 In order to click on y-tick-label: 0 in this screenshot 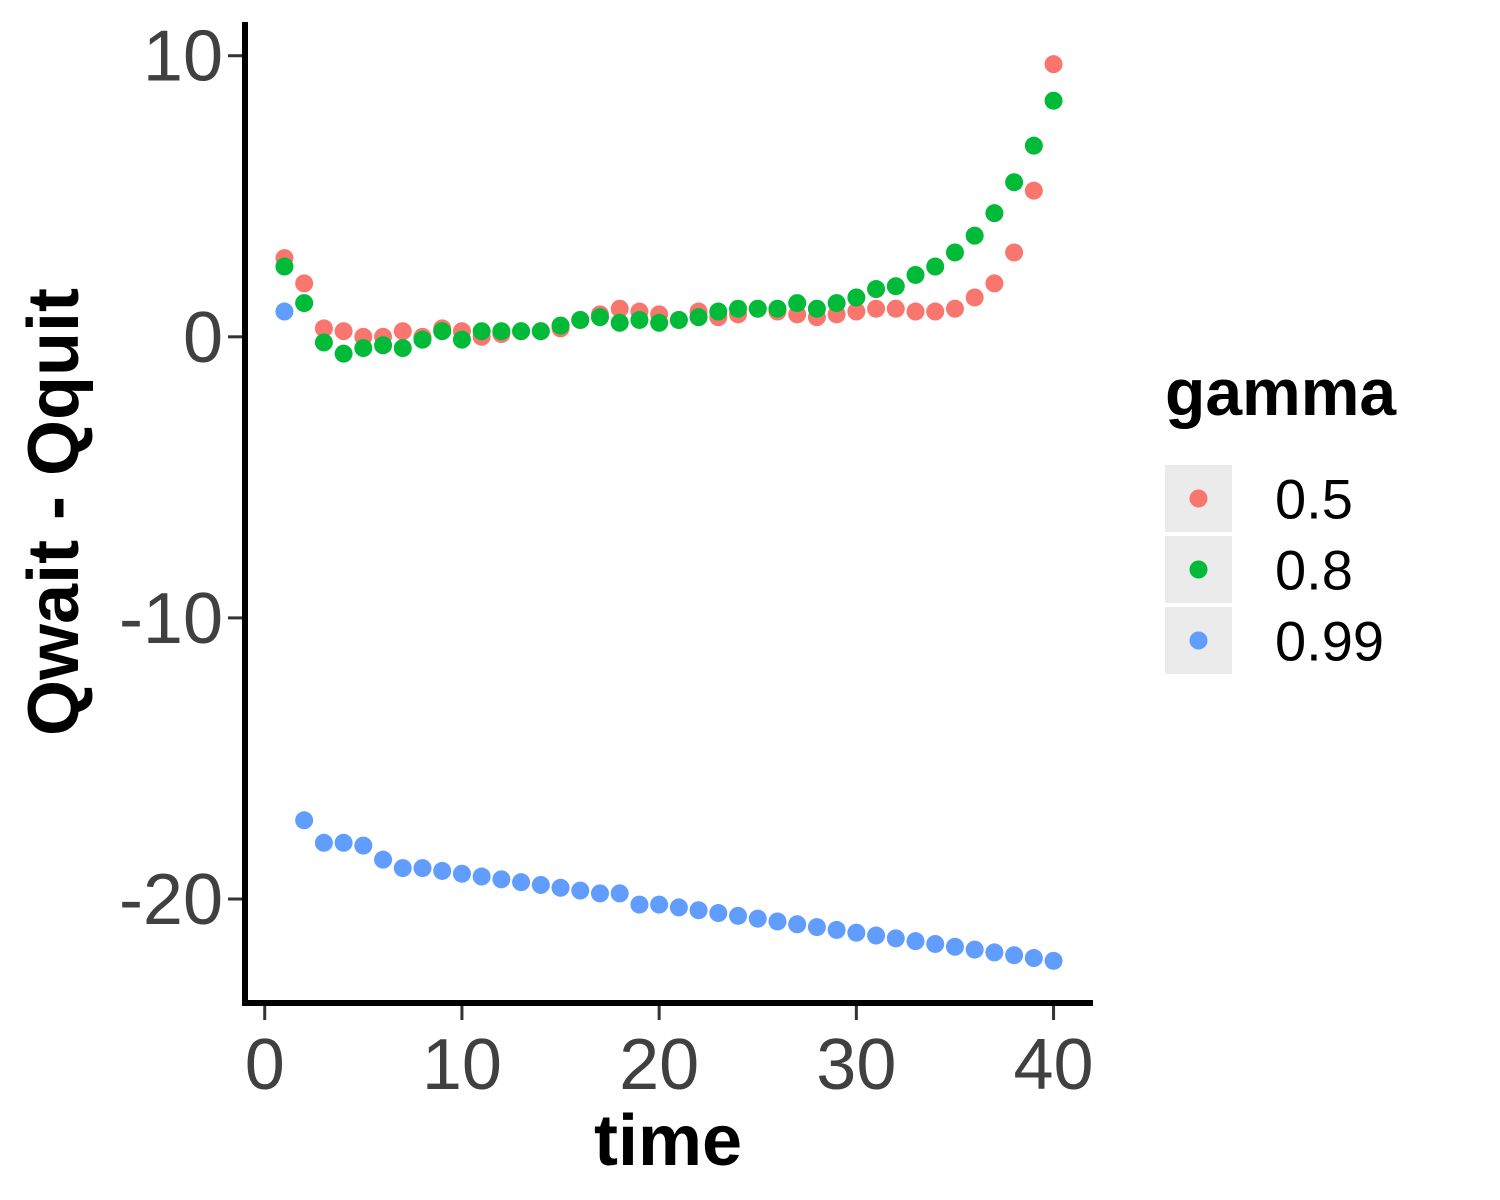, I will do `click(203, 338)`.